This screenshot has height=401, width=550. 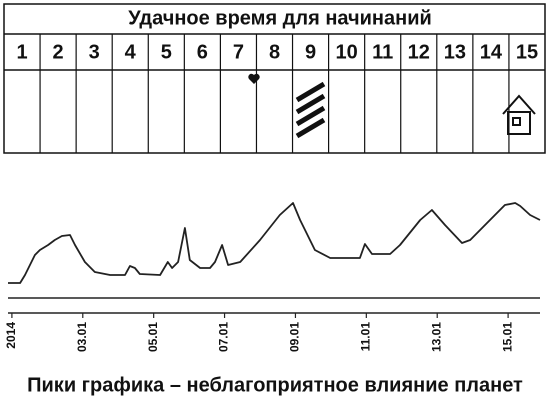 I want to click on x-tick-label: 11.01, so click(x=366, y=337).